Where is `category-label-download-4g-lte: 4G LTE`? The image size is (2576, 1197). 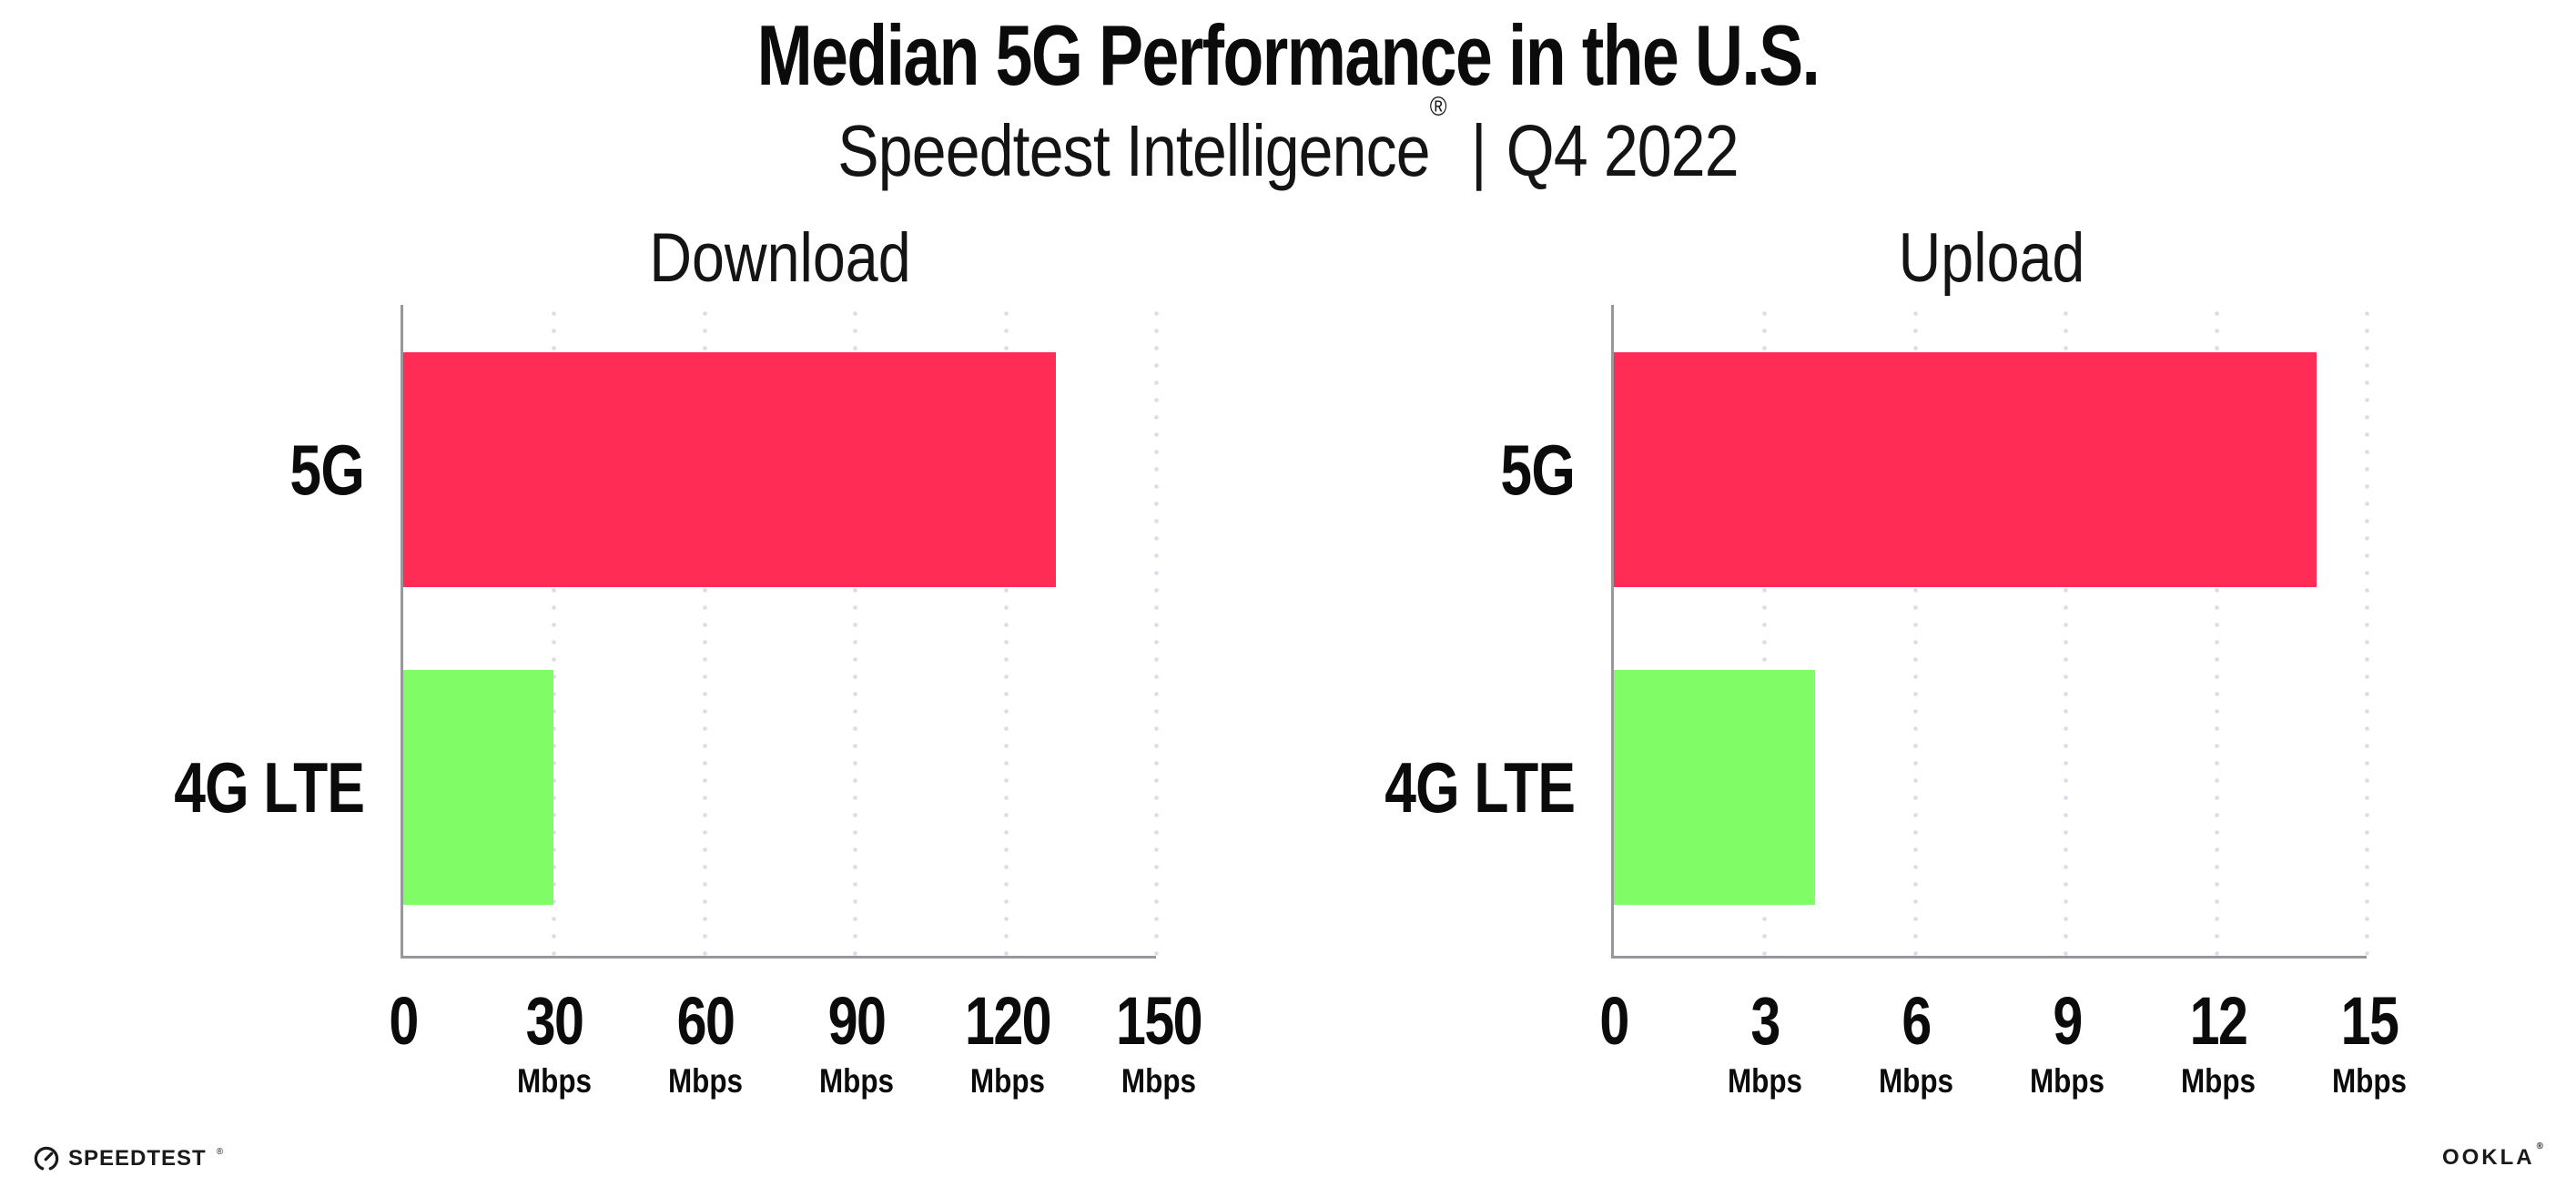
category-label-download-4g-lte: 4G LTE is located at coordinates (269, 787).